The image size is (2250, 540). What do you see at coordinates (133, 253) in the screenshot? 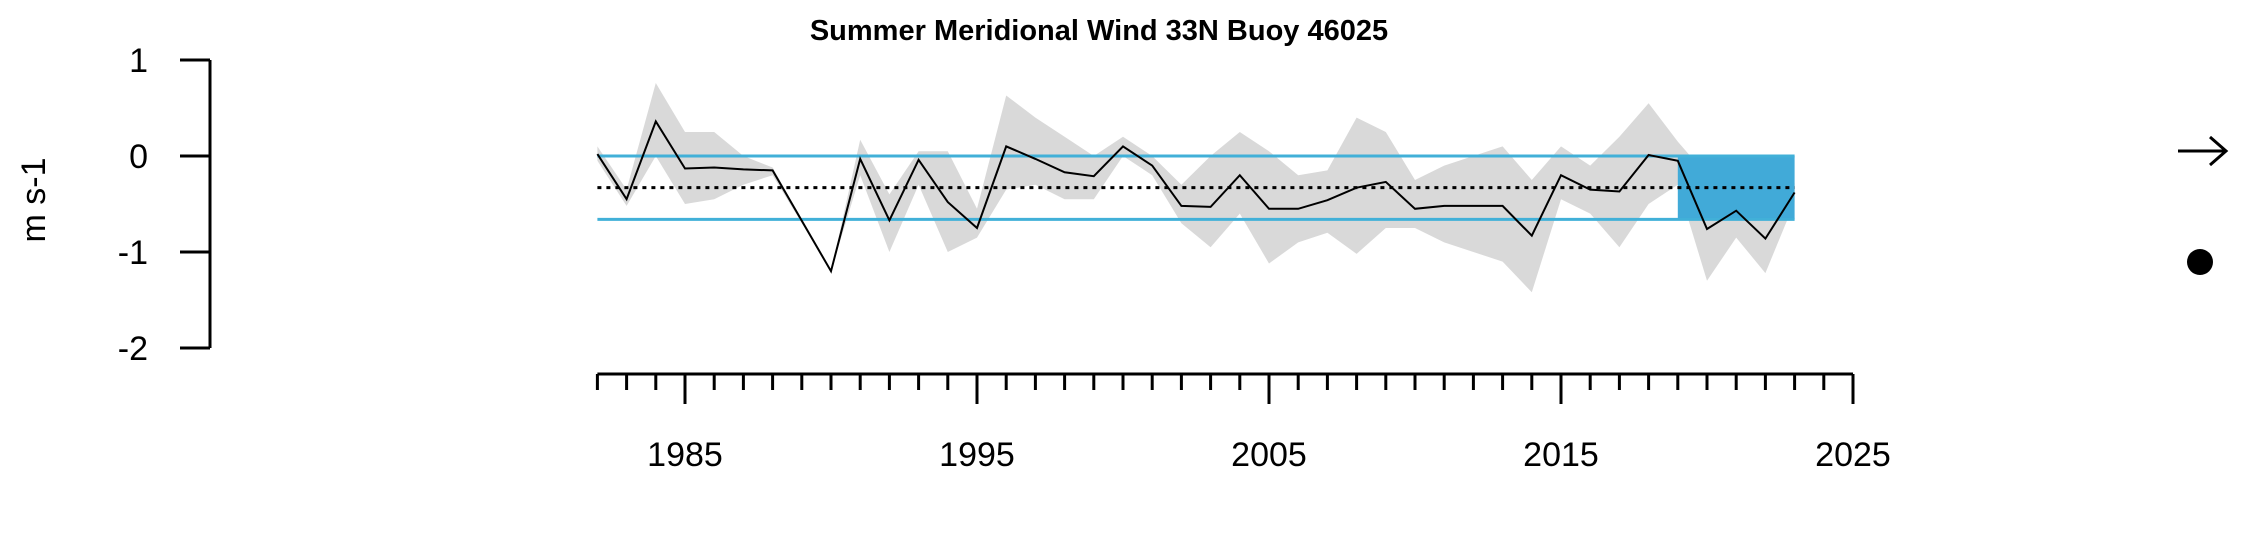
I see `y-tick-label: -1` at bounding box center [133, 253].